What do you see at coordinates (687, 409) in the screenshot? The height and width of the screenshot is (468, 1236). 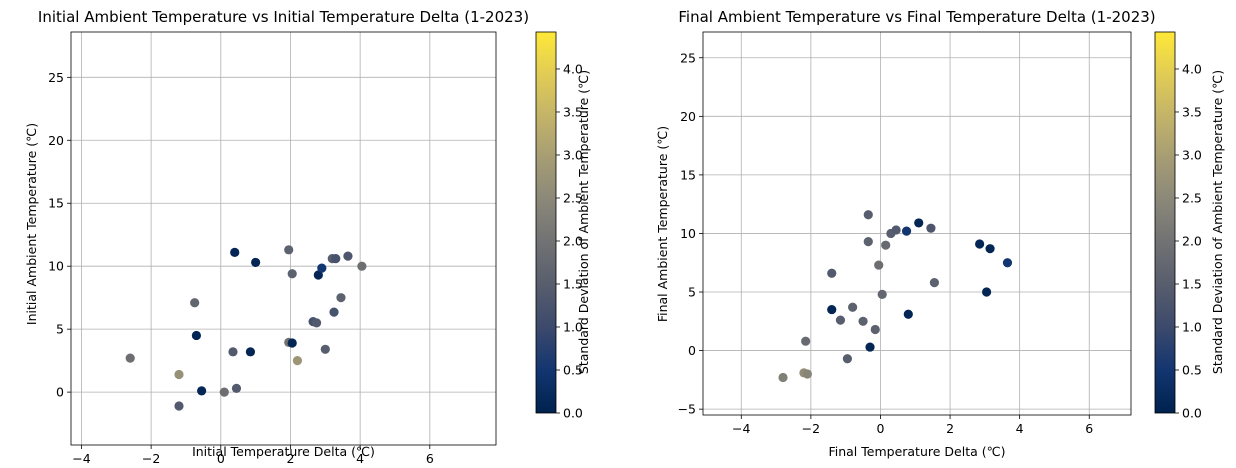 I see `y-tick-label: −5` at bounding box center [687, 409].